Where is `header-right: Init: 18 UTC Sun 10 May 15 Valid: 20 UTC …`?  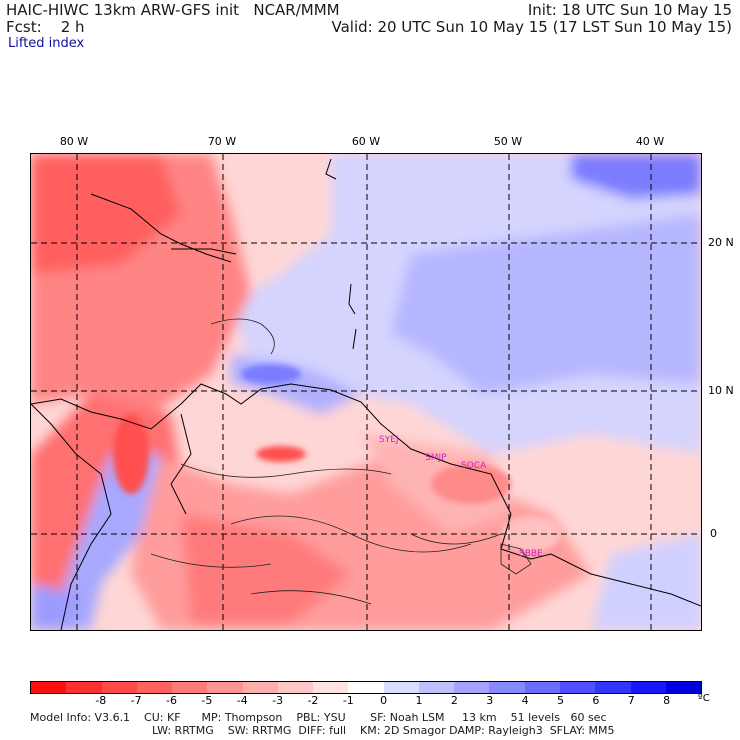 header-right: Init: 18 UTC Sun 10 May 15 Valid: 20 UTC … is located at coordinates (531, 19).